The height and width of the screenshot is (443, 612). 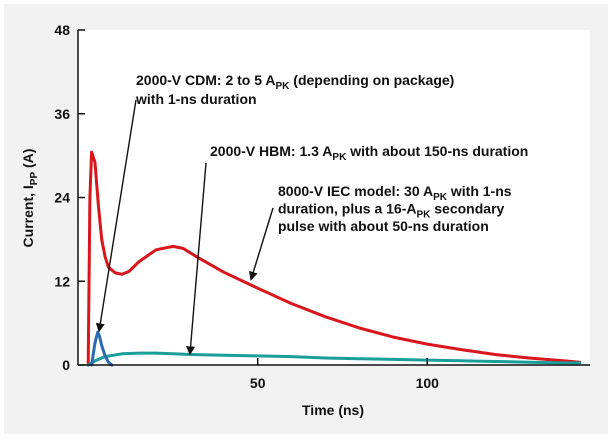 I want to click on x-tick-label: 50, so click(x=258, y=383).